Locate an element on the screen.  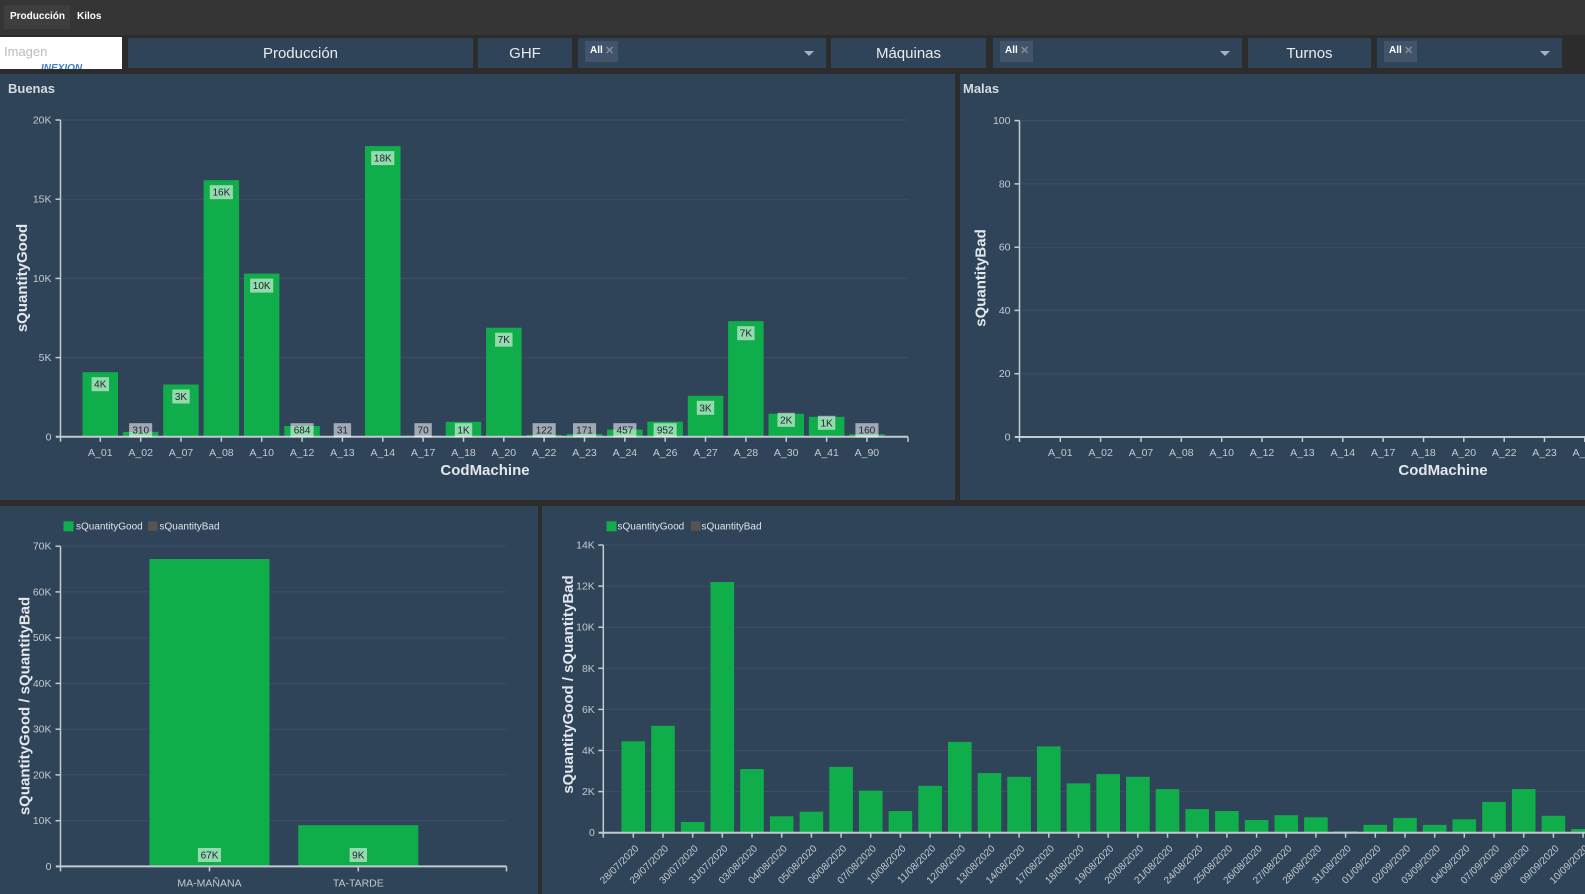
svg-text: 60 is located at coordinates (1005, 248).